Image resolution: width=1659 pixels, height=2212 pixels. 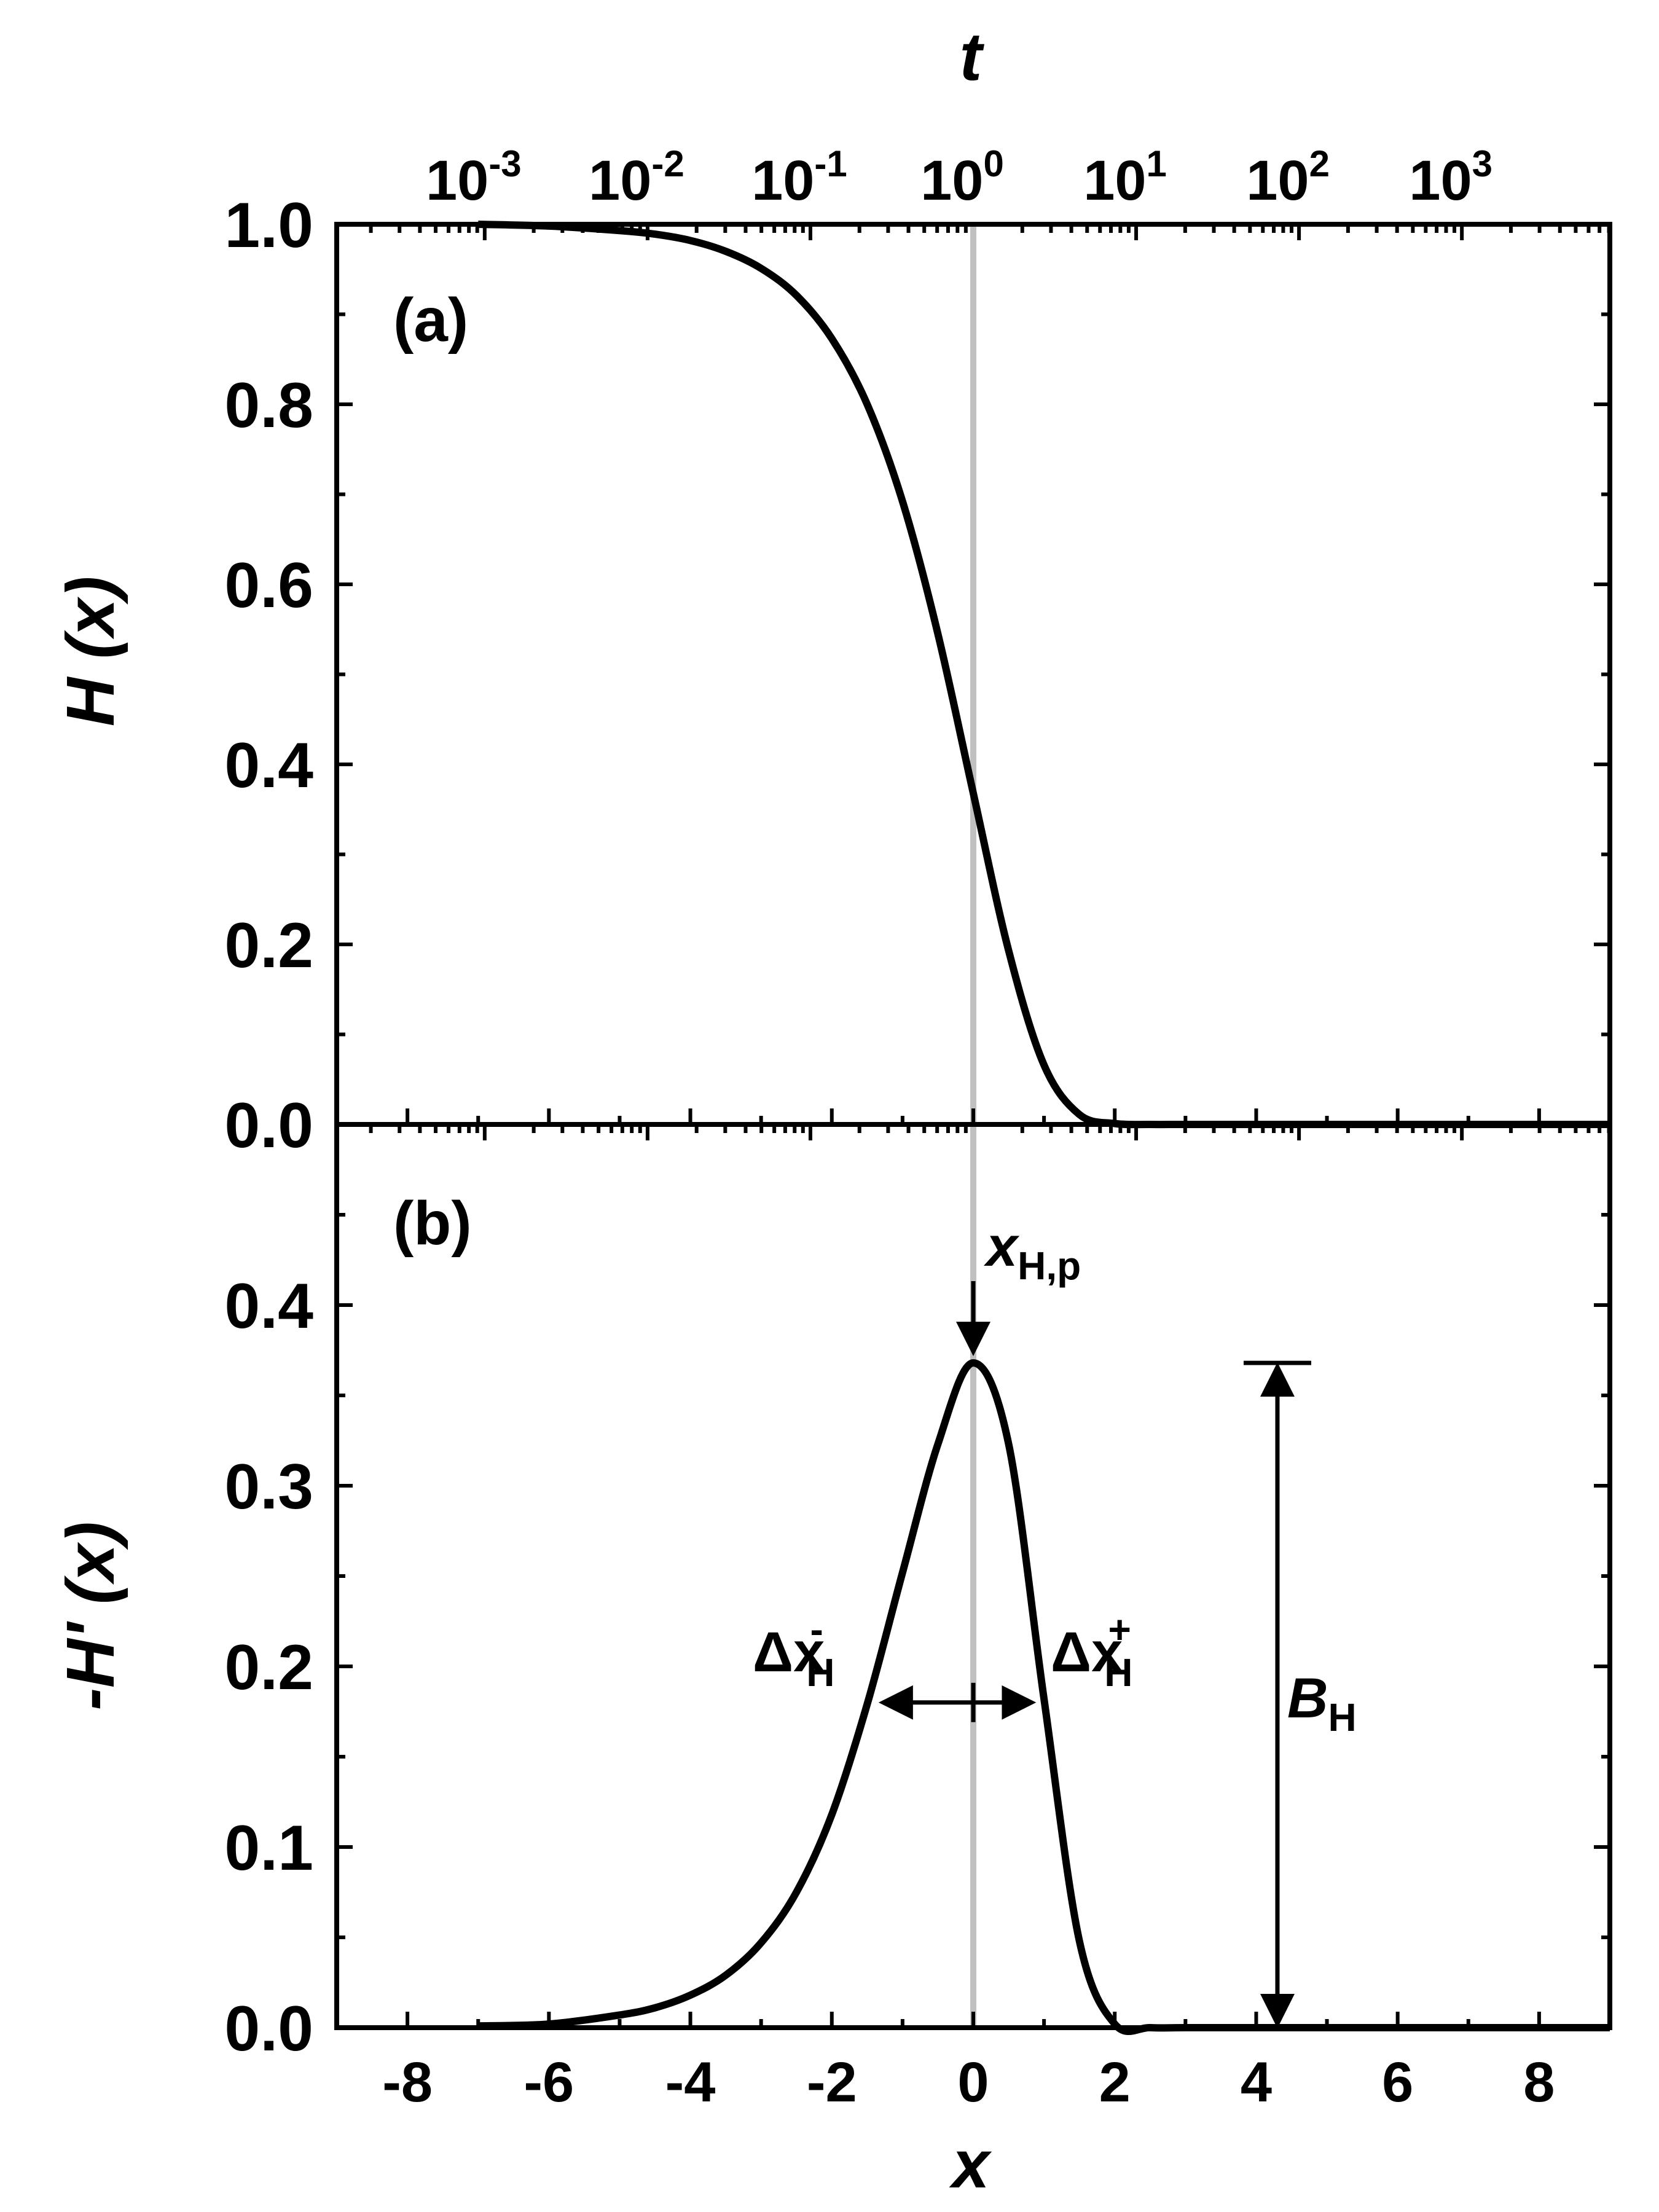 I want to click on panel-a-y-tick-label: 0.8, so click(x=268, y=405).